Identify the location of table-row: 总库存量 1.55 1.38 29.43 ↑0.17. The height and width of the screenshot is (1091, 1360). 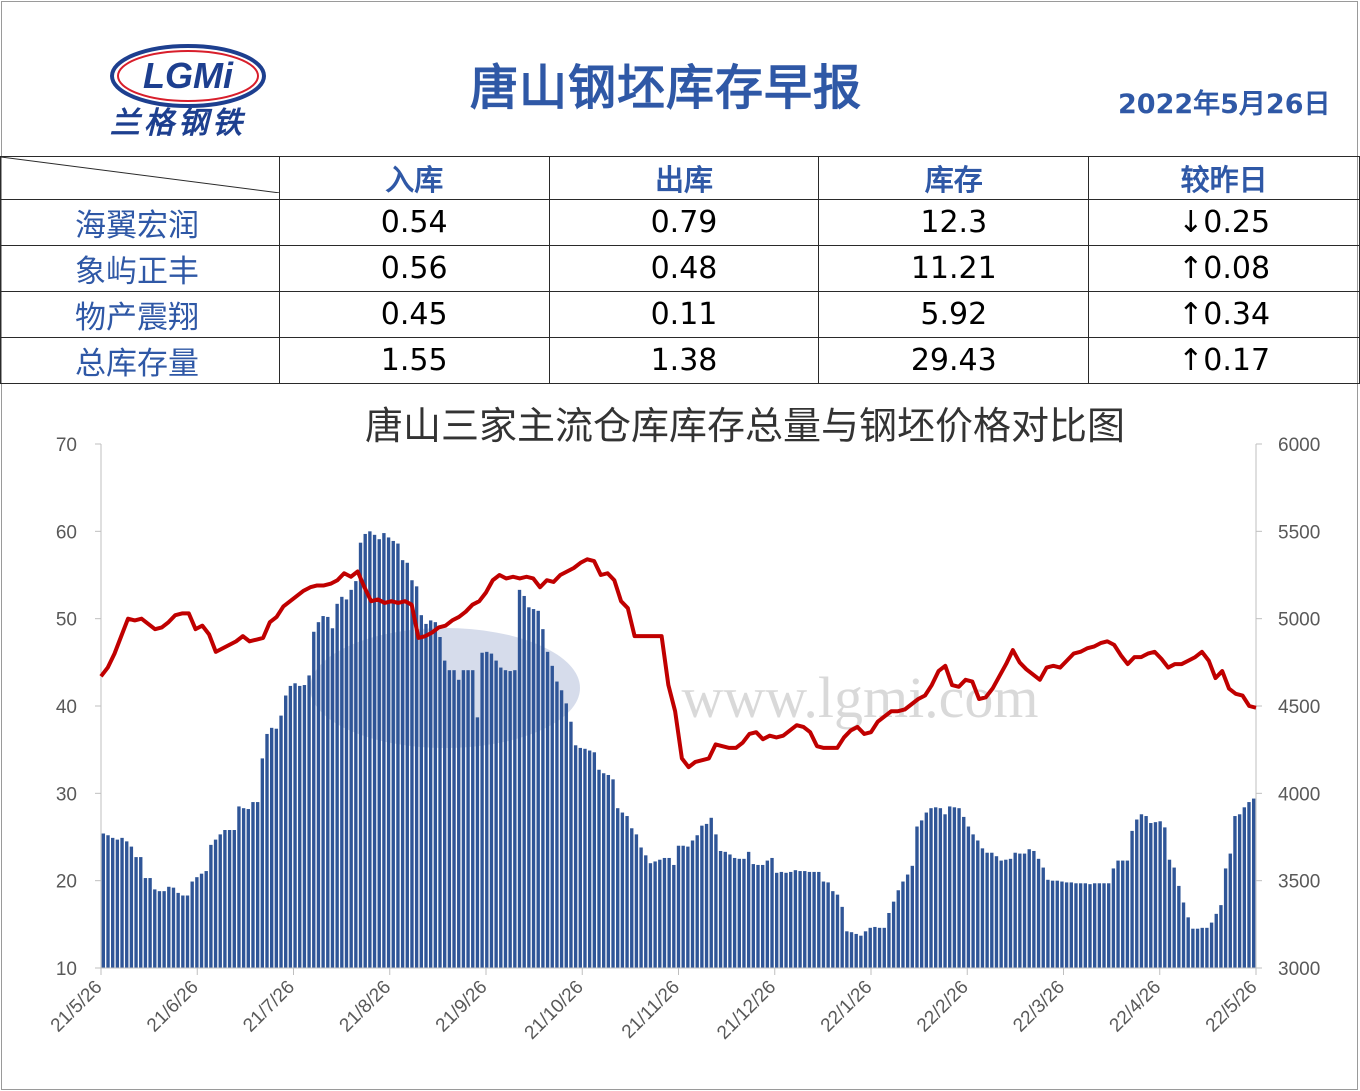
(680, 360).